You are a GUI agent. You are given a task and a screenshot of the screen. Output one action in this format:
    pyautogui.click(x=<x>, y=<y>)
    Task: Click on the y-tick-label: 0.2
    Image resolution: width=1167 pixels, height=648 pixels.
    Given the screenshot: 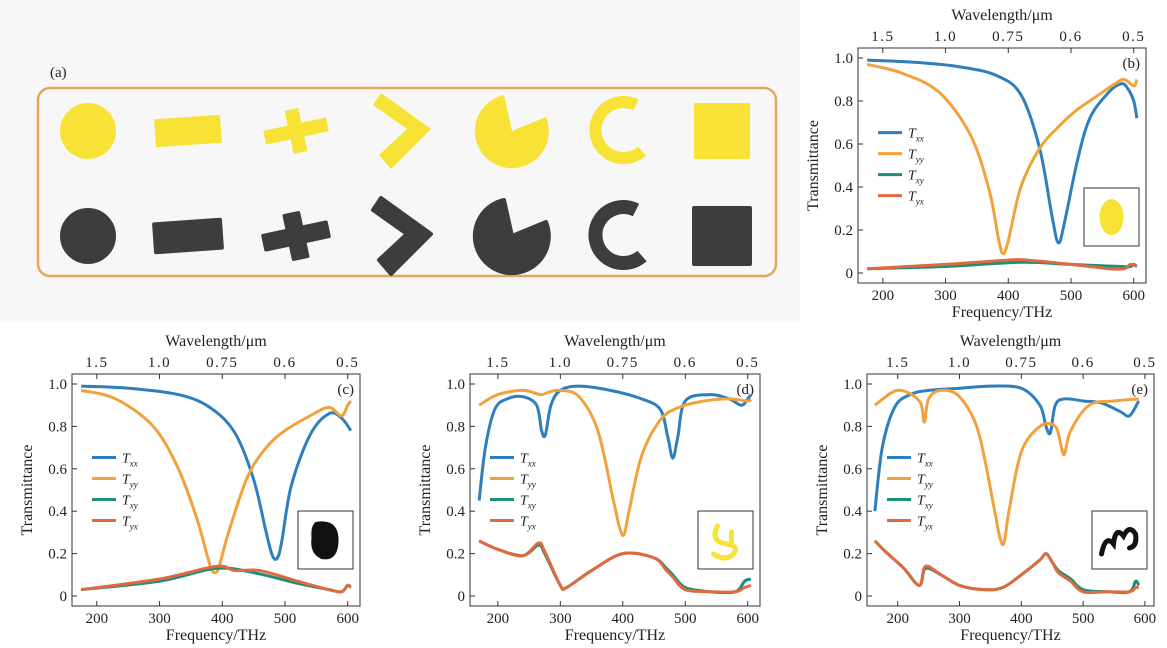 What is the action you would take?
    pyautogui.click(x=843, y=231)
    